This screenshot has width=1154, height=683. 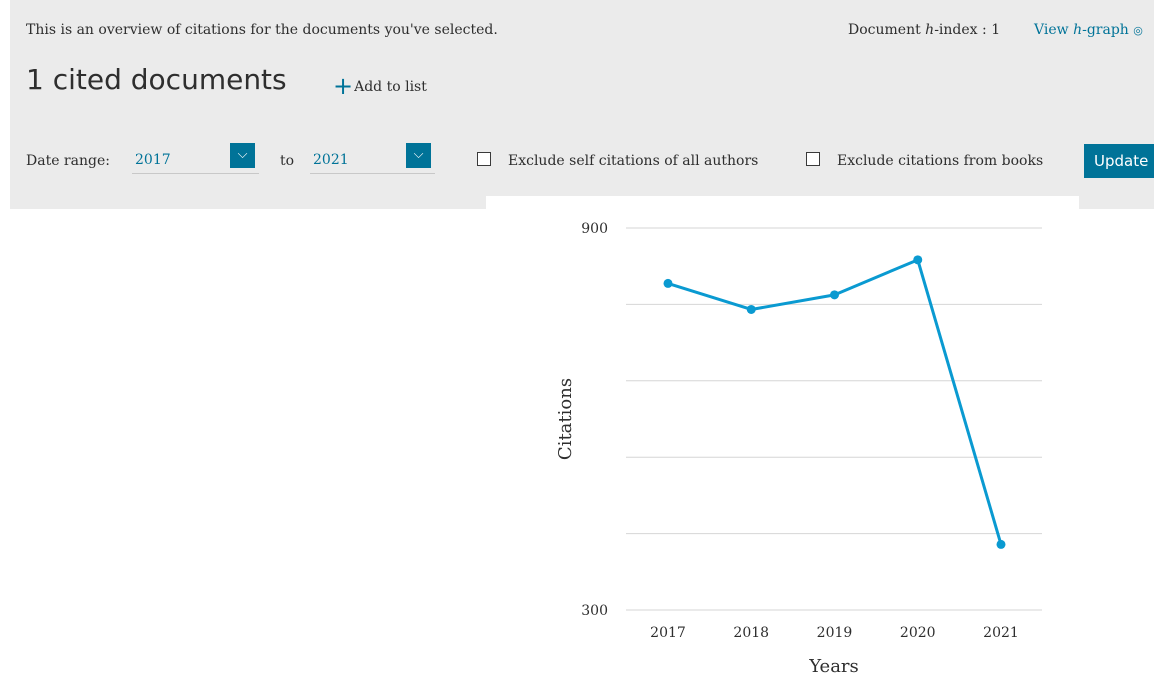 What do you see at coordinates (940, 161) in the screenshot?
I see `exclude-books-label: Exclude citations from books` at bounding box center [940, 161].